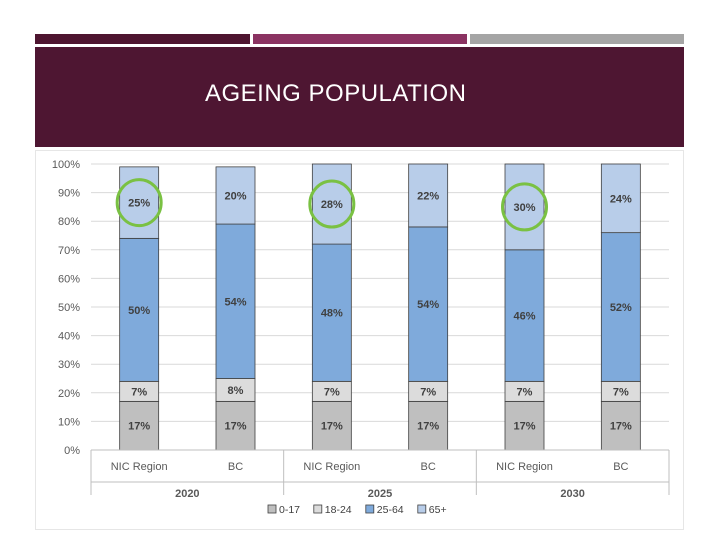 The height and width of the screenshot is (540, 720). What do you see at coordinates (69, 251) in the screenshot?
I see `y-tick-label: 70%` at bounding box center [69, 251].